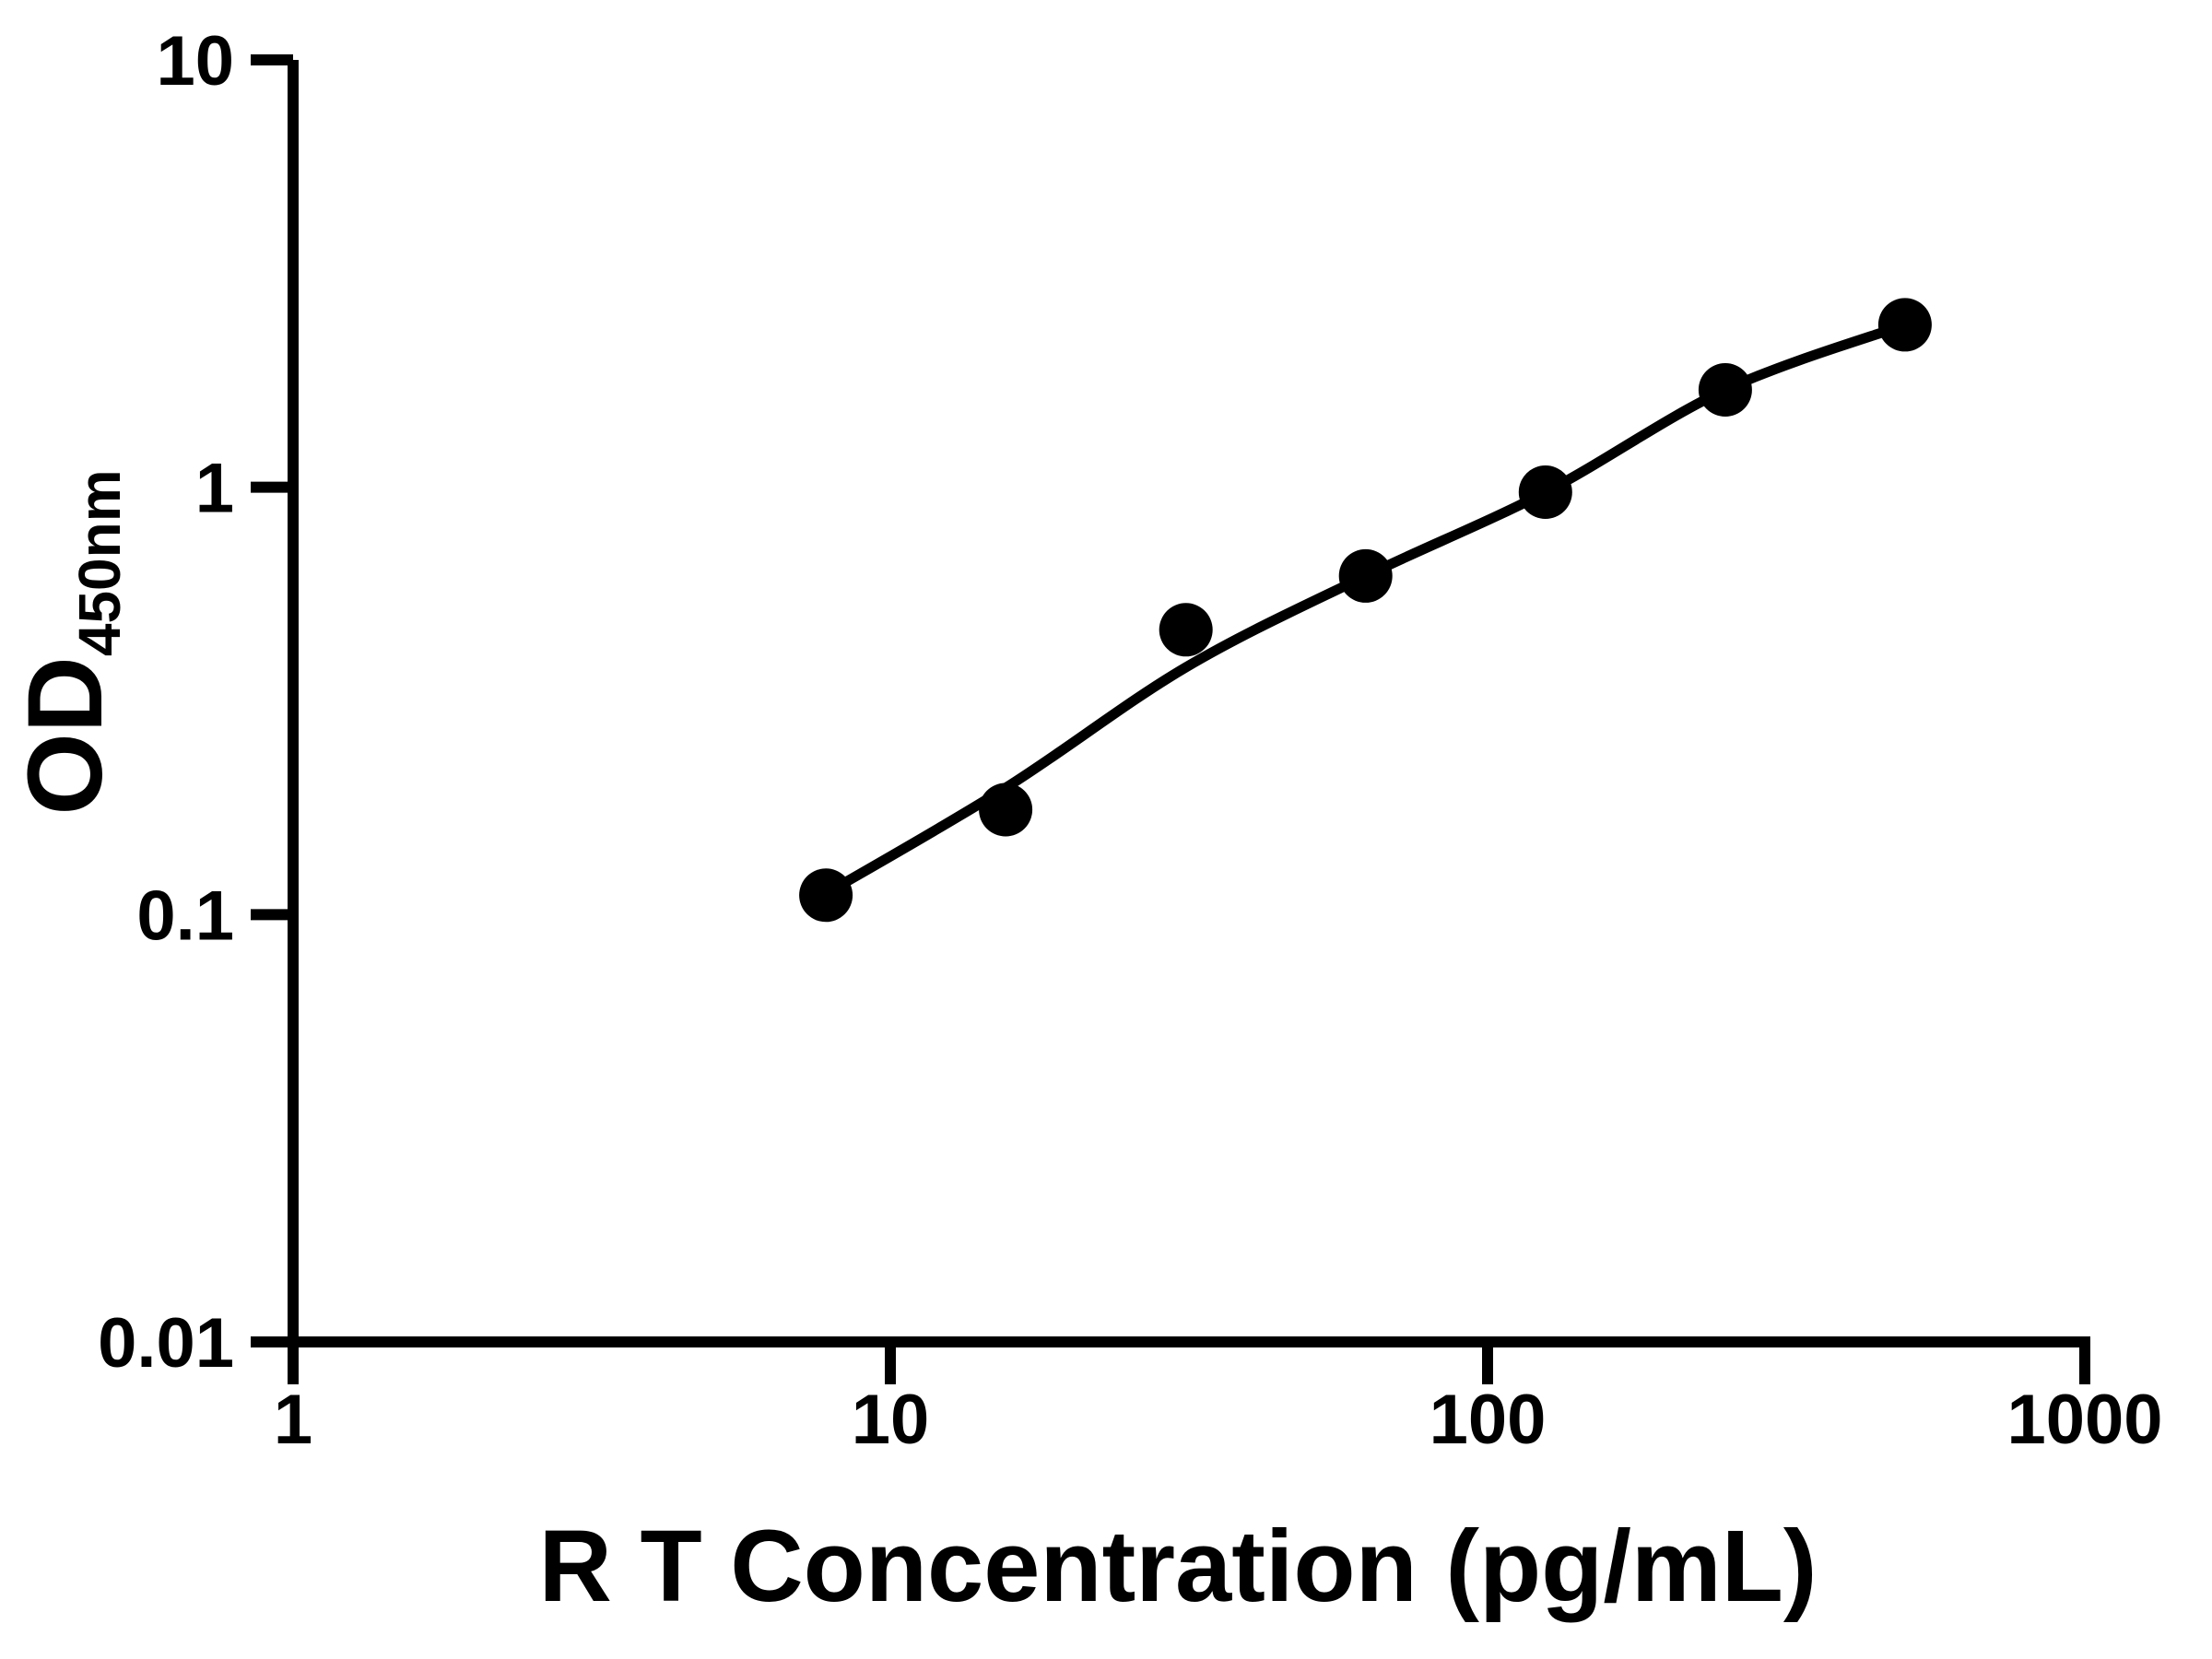 The height and width of the screenshot is (1659, 2212). I want to click on x-axis-title: R T Concentration (pg/mL), so click(1177, 1566).